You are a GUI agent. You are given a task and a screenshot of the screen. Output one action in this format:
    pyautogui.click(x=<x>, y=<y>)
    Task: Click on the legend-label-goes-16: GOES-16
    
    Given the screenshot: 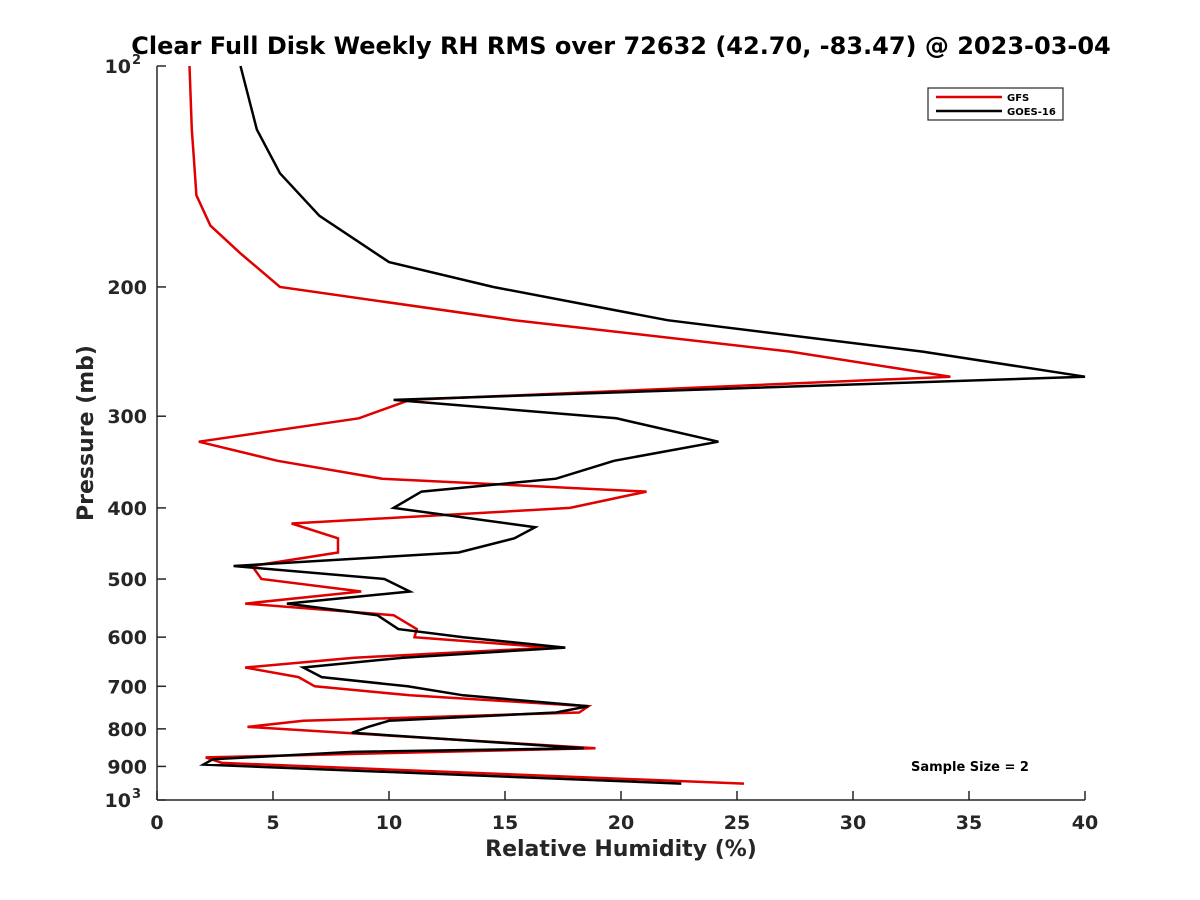 What is the action you would take?
    pyautogui.click(x=1031, y=112)
    